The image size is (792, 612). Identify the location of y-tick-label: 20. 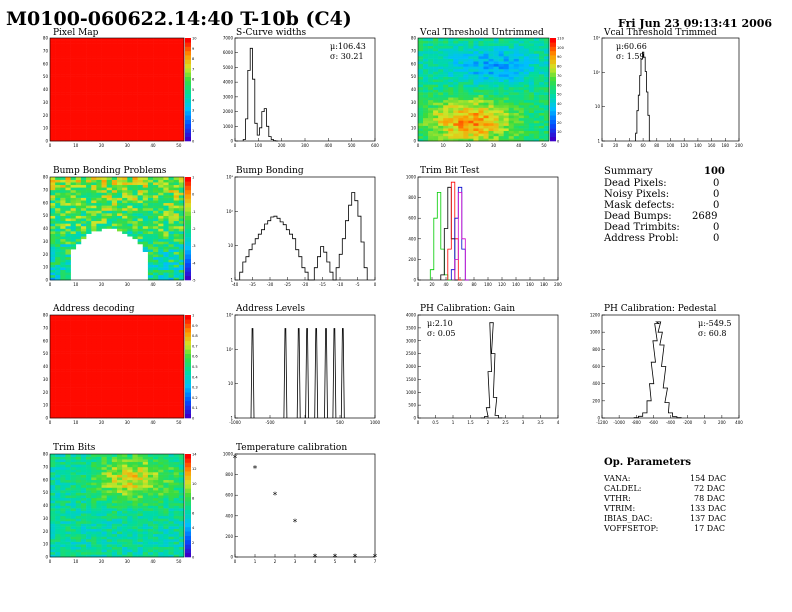
(46, 115).